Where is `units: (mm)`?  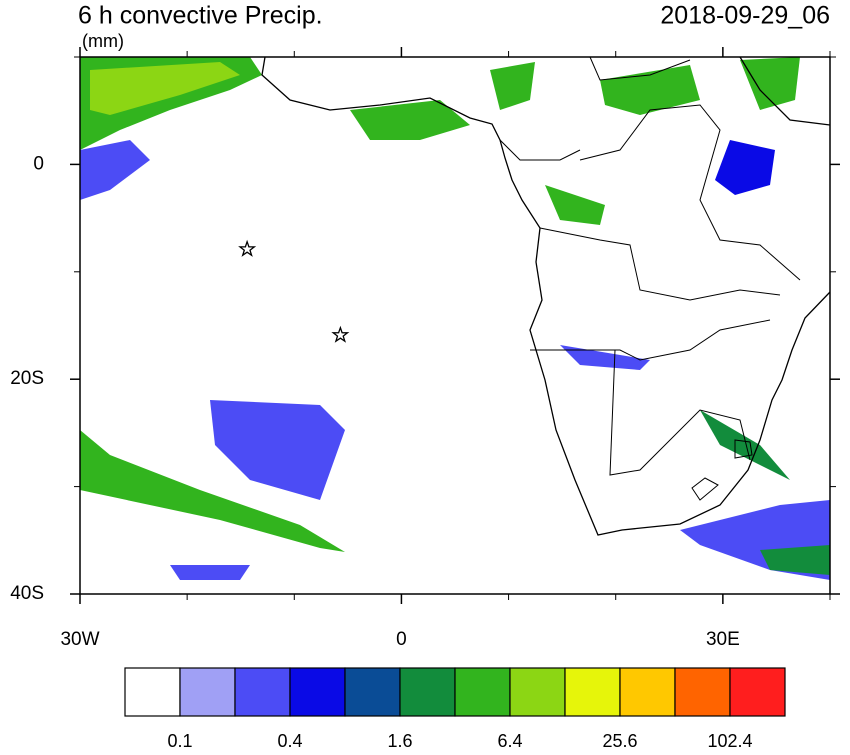 units: (mm) is located at coordinates (103, 41).